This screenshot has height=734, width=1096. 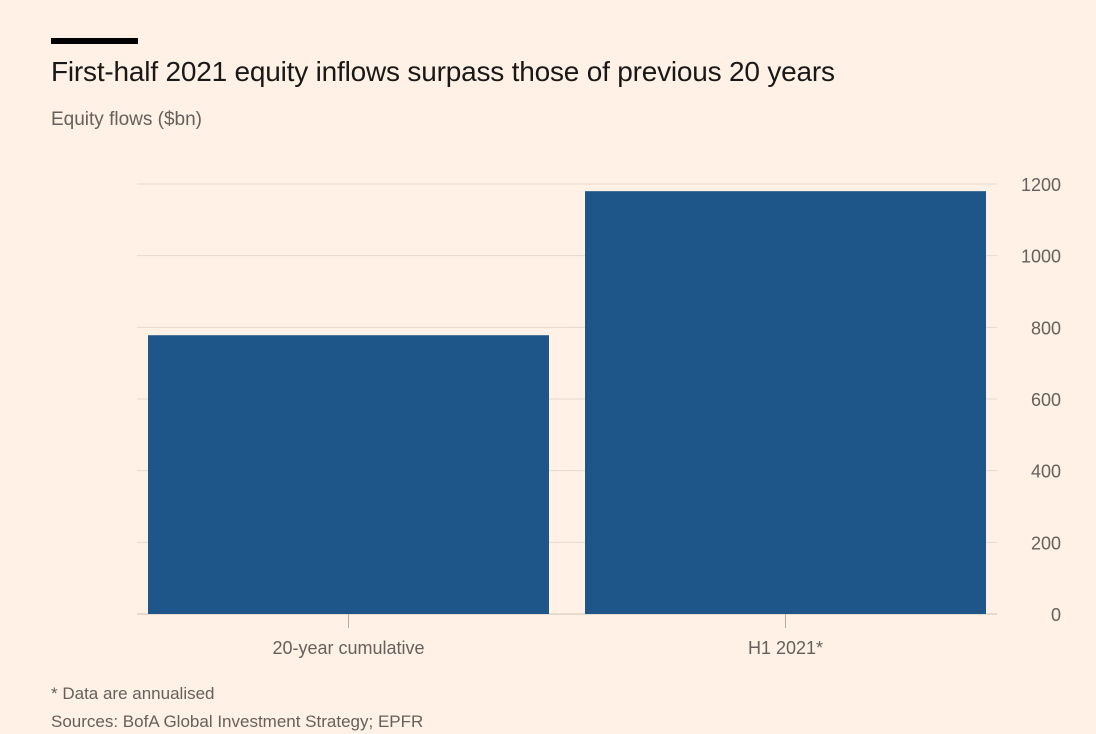 I want to click on y-tick-label: 200, so click(x=1046, y=543).